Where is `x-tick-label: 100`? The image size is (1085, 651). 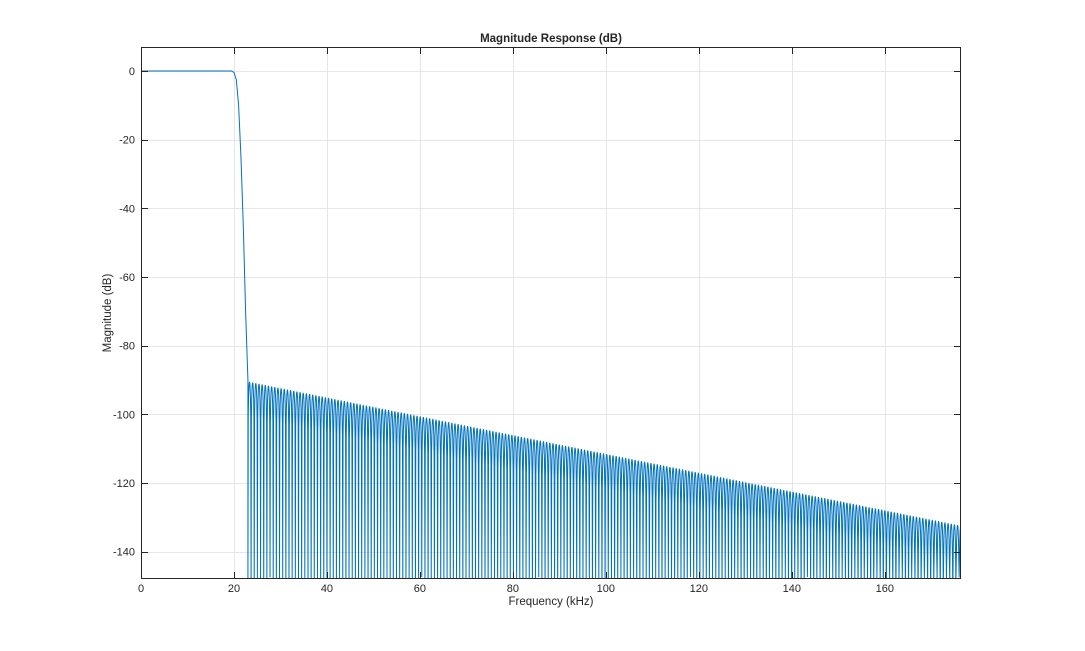
x-tick-label: 100 is located at coordinates (606, 589).